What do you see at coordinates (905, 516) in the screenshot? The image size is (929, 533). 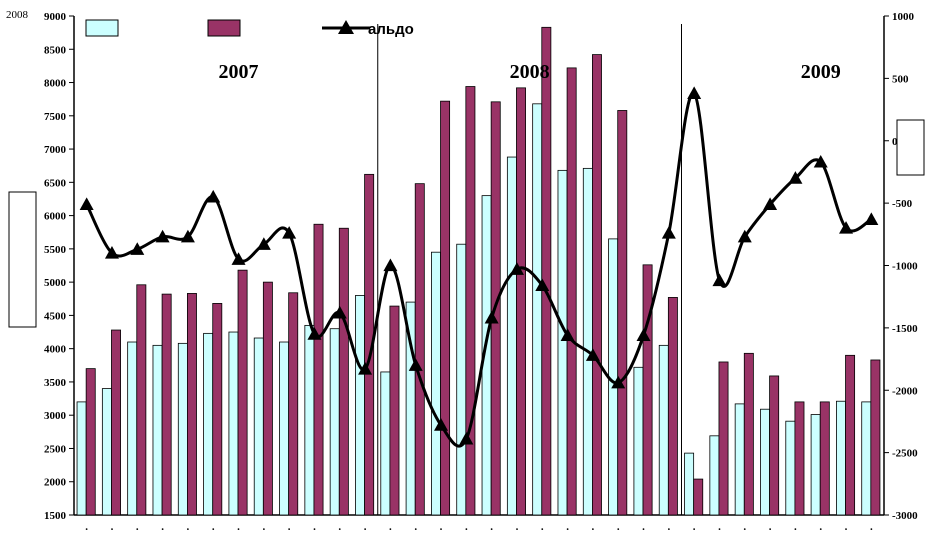 I see `right-tick-label: -3000` at bounding box center [905, 516].